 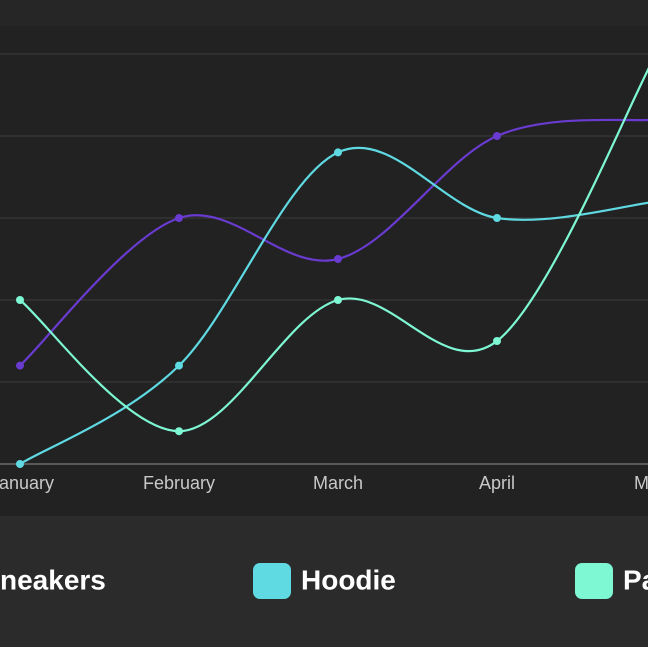 I want to click on x-tick-label: February, so click(x=179, y=483).